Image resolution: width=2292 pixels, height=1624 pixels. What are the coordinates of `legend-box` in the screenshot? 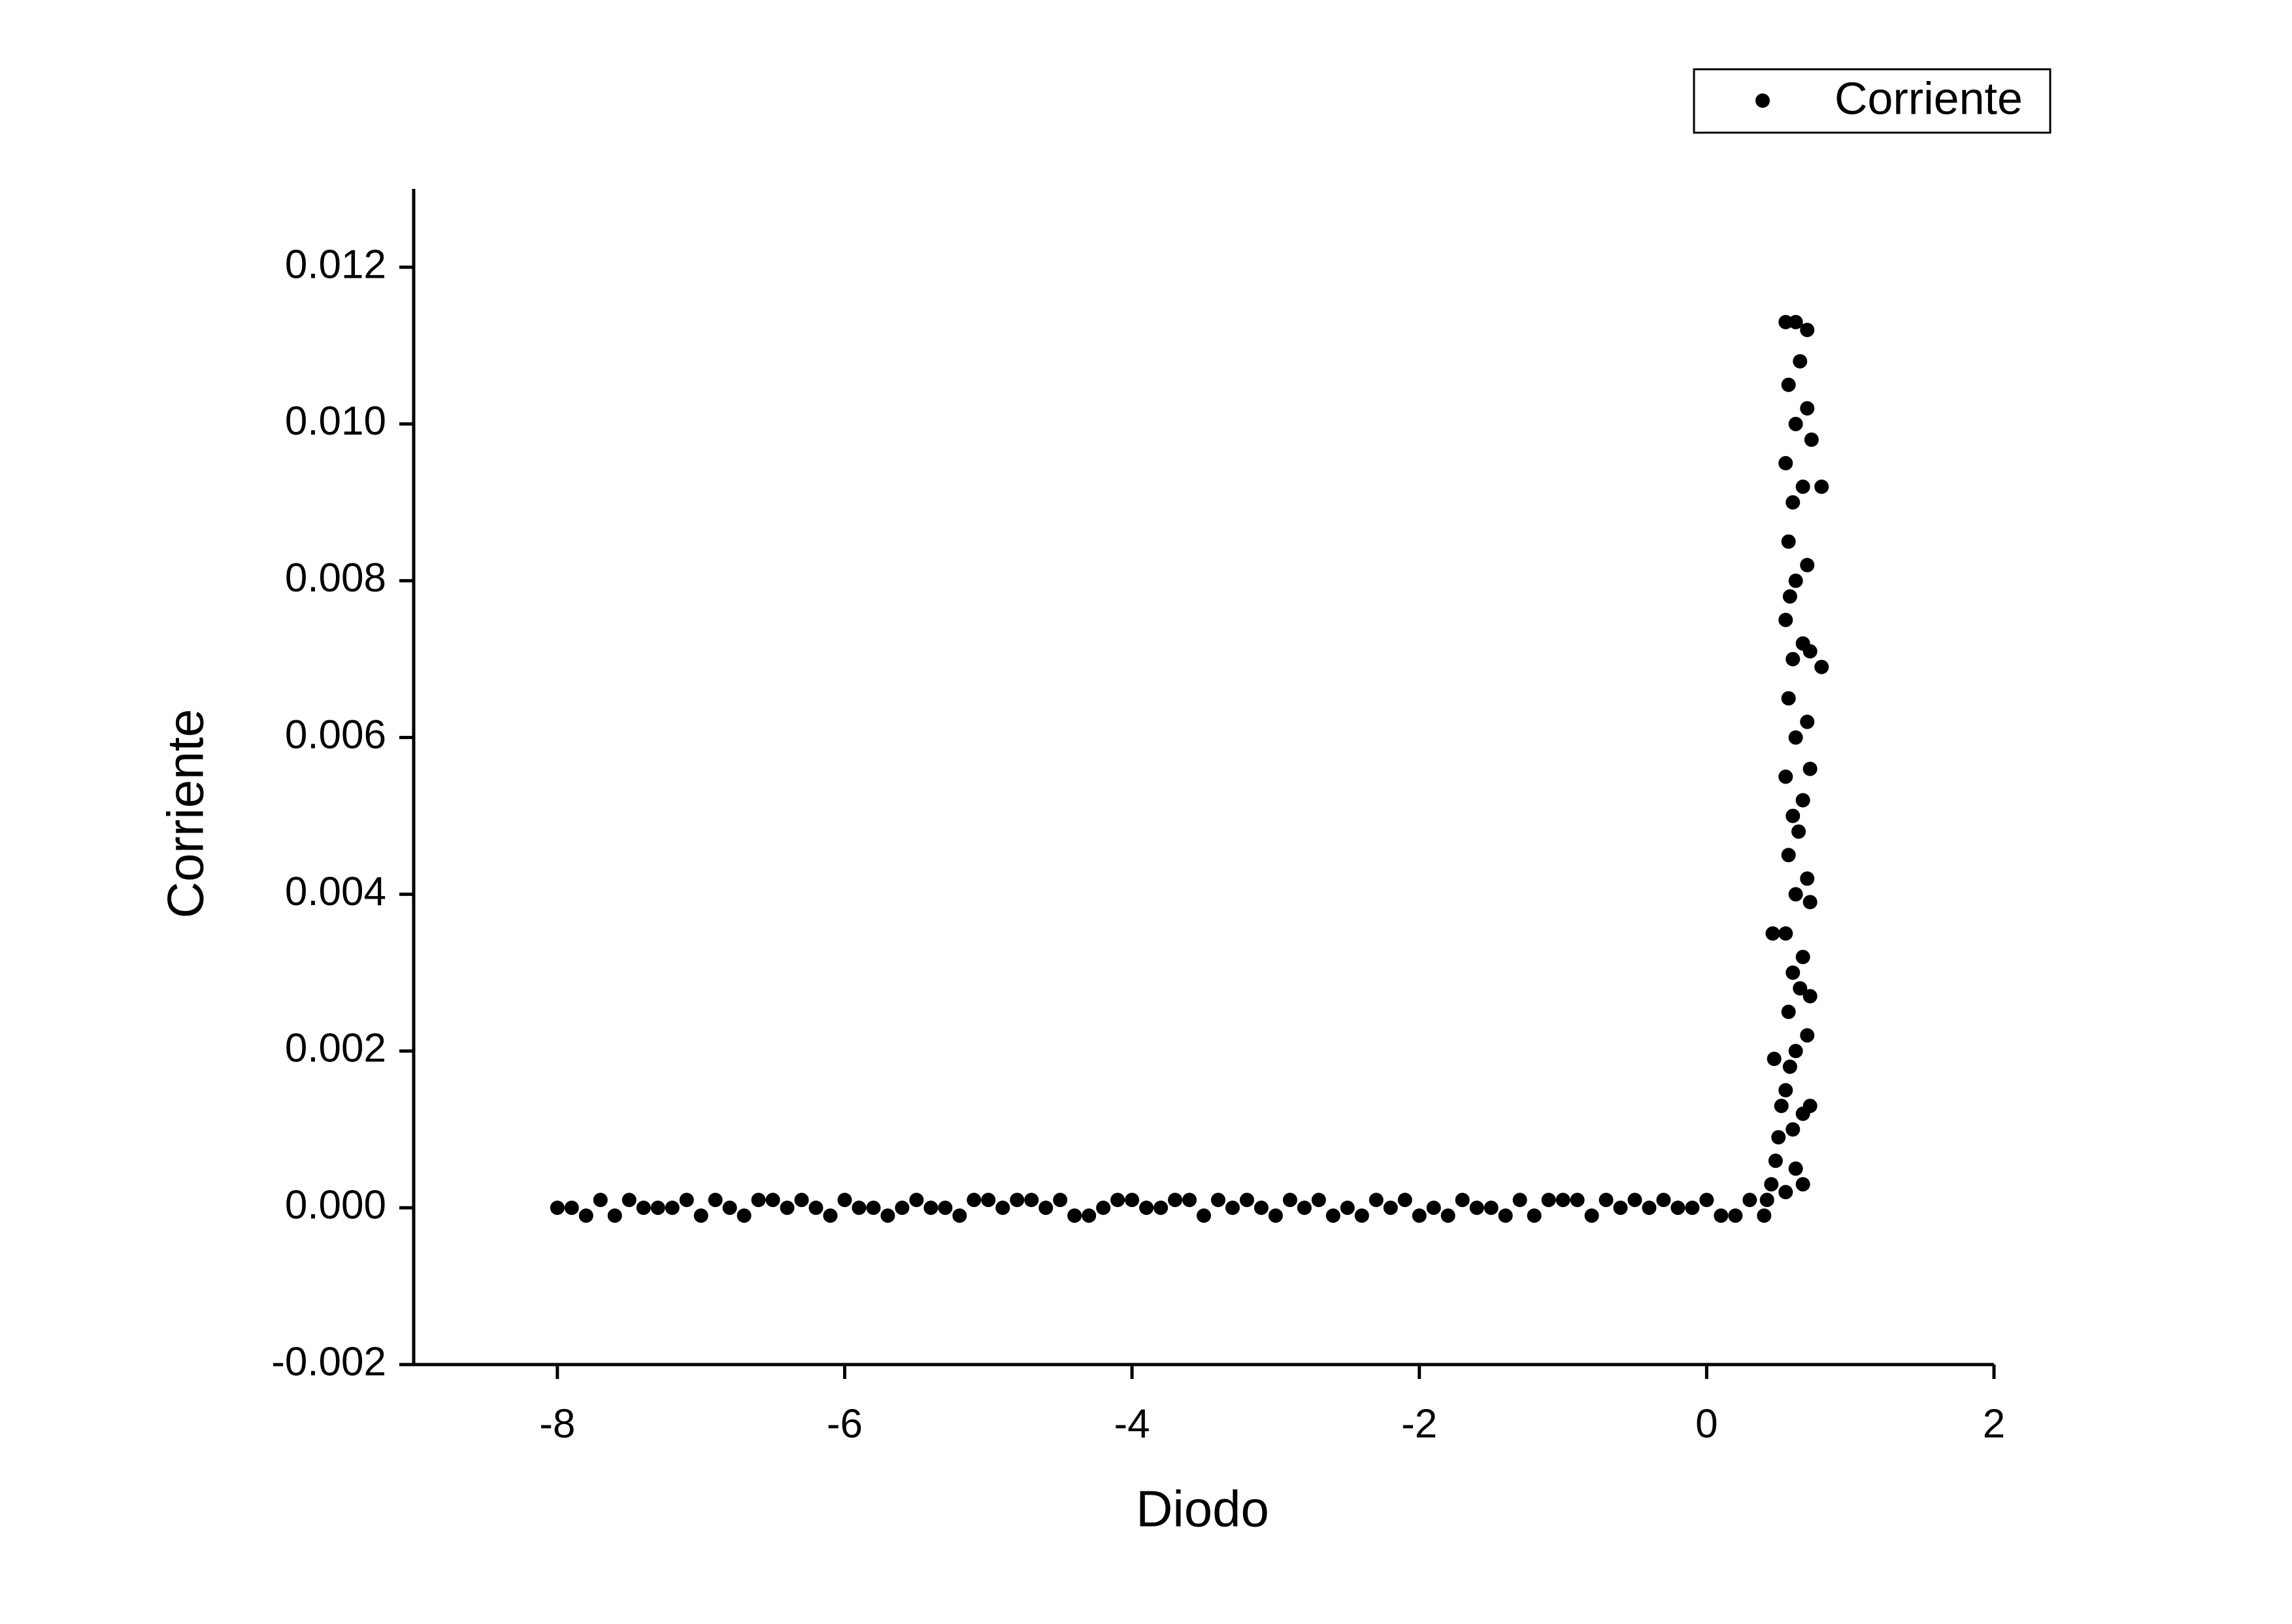 It's located at (1872, 101).